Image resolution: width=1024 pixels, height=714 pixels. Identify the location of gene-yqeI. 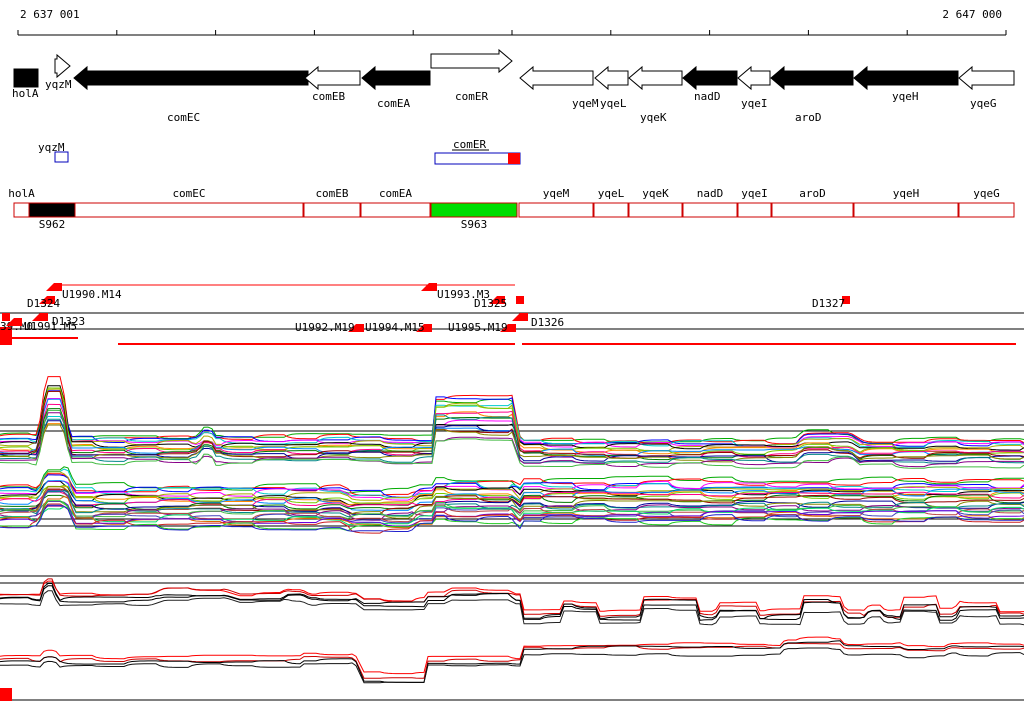
(754, 78).